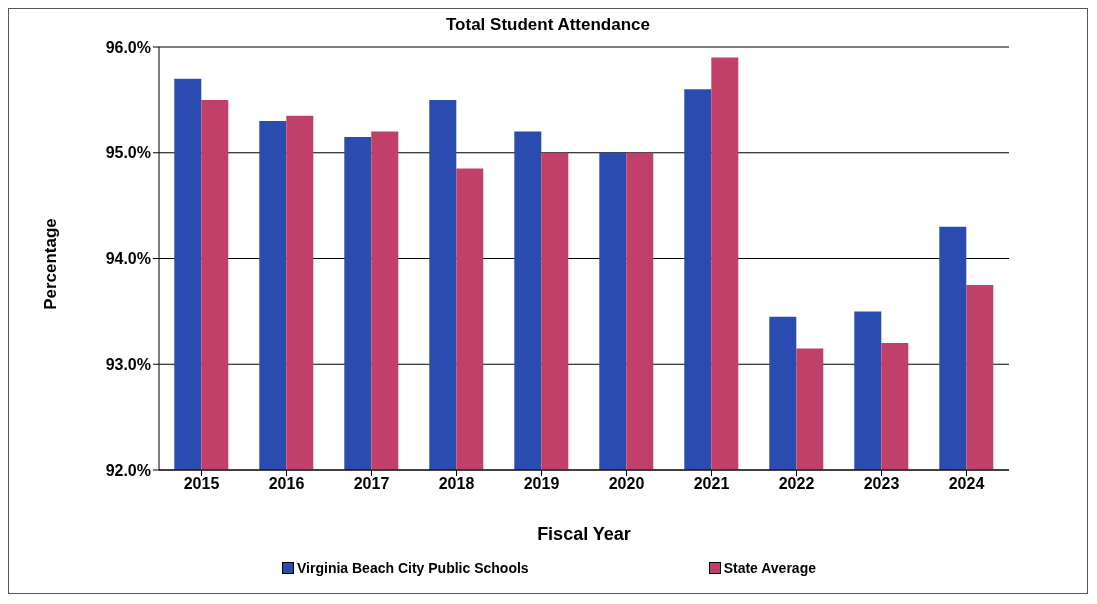  Describe the element at coordinates (584, 534) in the screenshot. I see `x-axis-title: Fiscal Year` at that location.